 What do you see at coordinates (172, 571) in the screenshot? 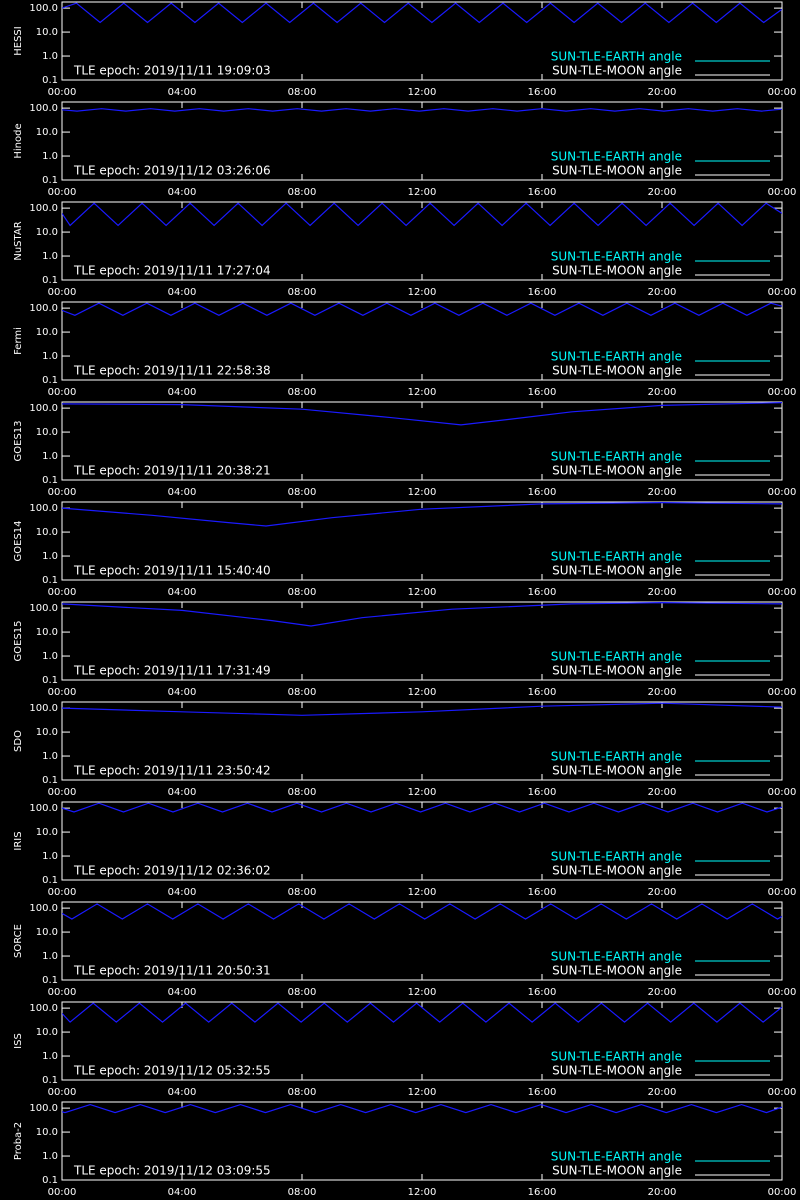
I see `annotation: TLE epoch: 2019/11/11 15:40:40` at bounding box center [172, 571].